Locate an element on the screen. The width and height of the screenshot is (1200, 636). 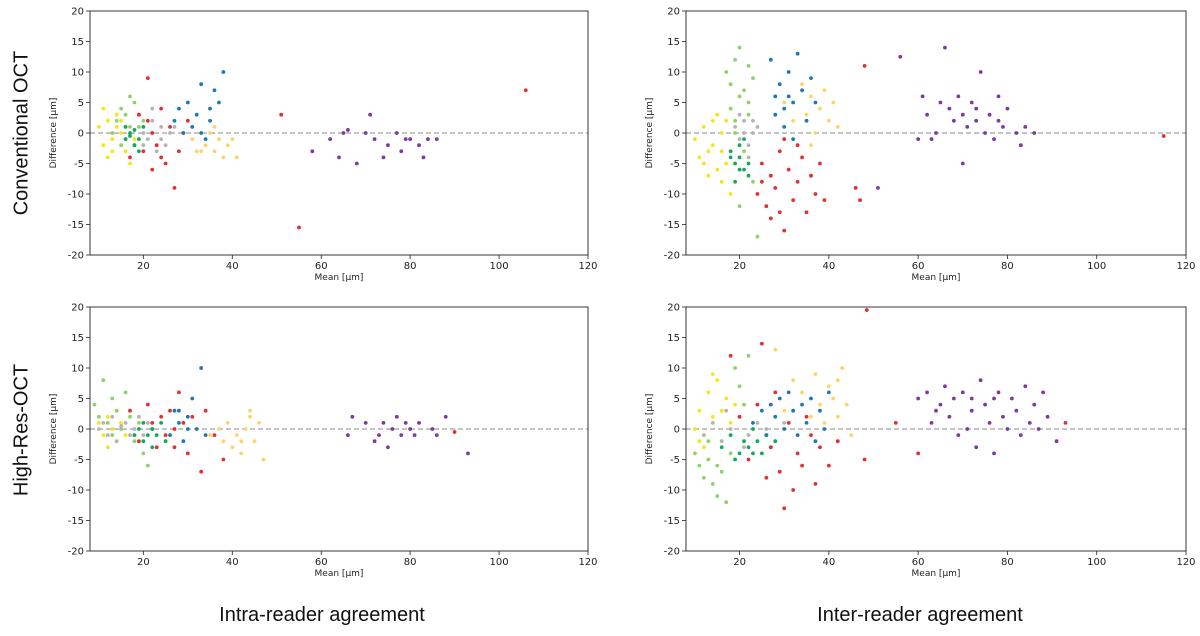
x-tick-label: 20 is located at coordinates (739, 266).